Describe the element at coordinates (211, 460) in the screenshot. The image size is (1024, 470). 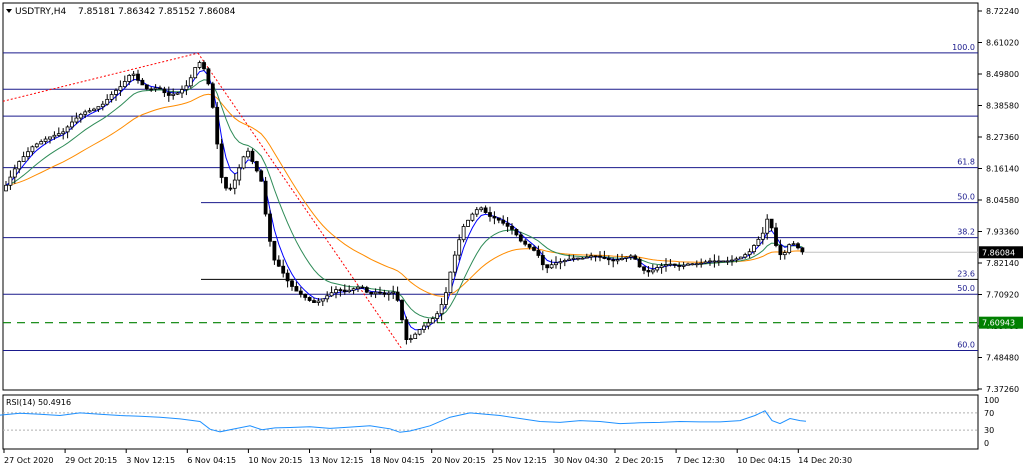
I see `time-tick-label: 6 Nov 04:15` at that location.